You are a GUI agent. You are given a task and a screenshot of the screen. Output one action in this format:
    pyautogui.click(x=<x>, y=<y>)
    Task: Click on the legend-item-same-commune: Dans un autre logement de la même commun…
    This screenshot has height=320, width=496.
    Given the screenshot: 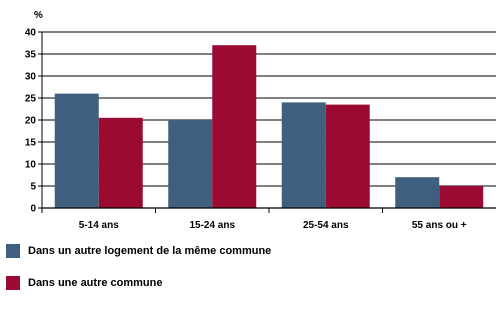 What is the action you would take?
    pyautogui.click(x=138, y=251)
    